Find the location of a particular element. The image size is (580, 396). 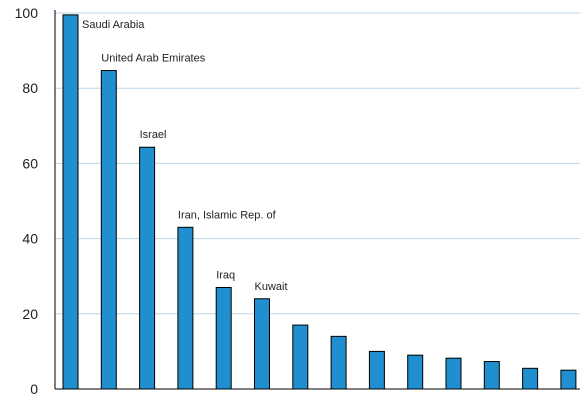

bar-category-label: Iraq is located at coordinates (225, 275).